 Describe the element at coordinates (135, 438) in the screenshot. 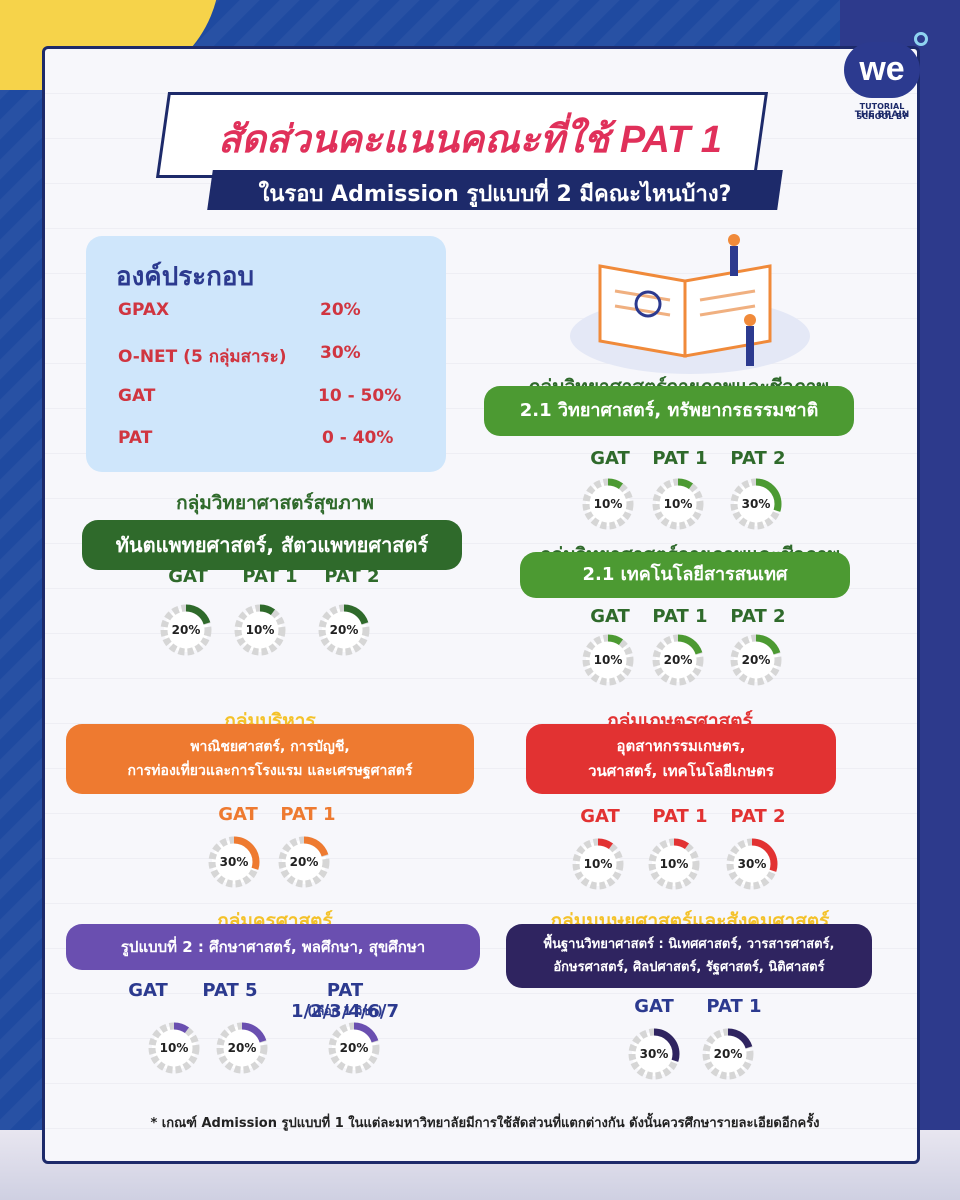

I see `composition-name-pat: PAT` at that location.